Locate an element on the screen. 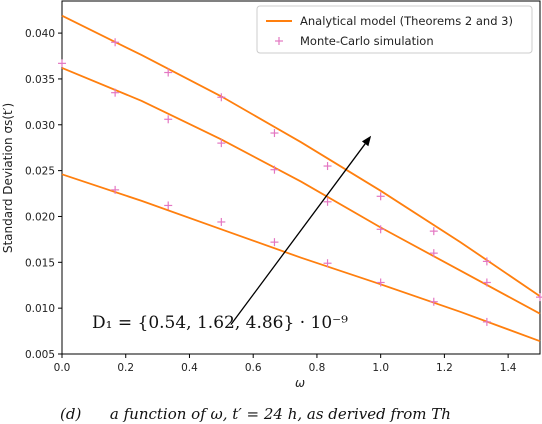 Image resolution: width=542 pixels, height=424 pixels. y-axis-label: Standard Deviation σs(t′) is located at coordinates (8, 178).